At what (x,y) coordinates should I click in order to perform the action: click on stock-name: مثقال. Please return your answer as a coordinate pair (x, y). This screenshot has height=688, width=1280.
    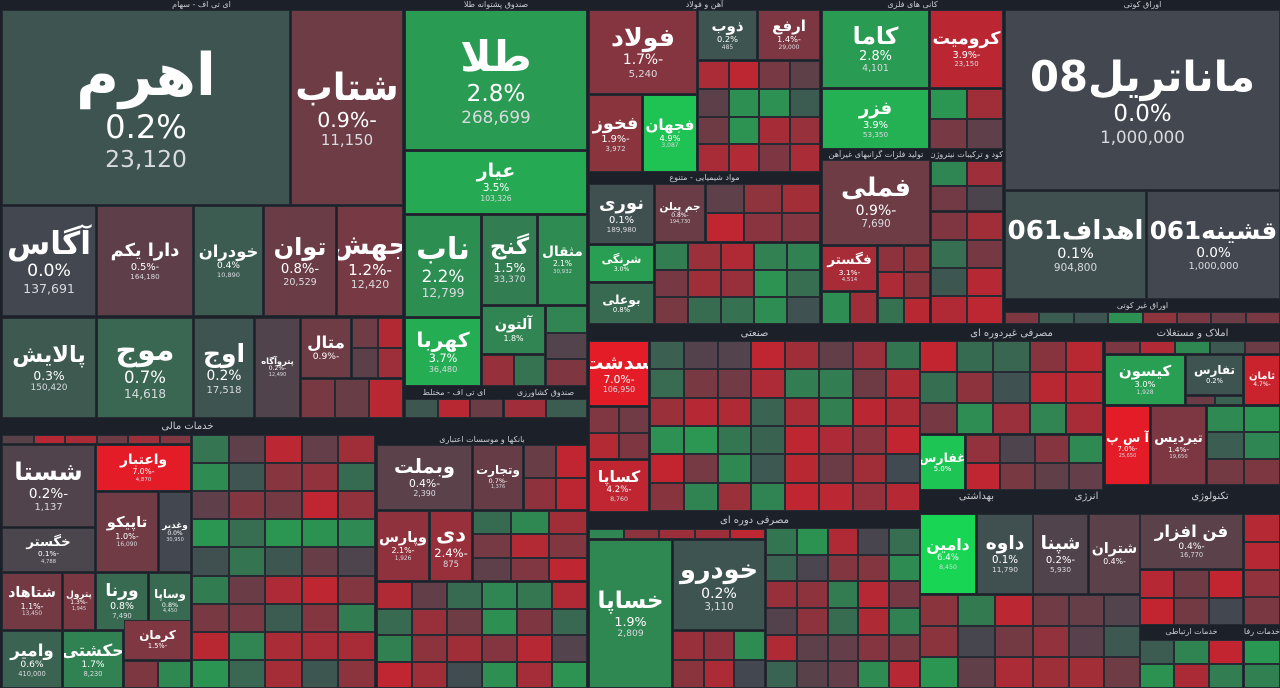
    Looking at the image, I should click on (562, 251).